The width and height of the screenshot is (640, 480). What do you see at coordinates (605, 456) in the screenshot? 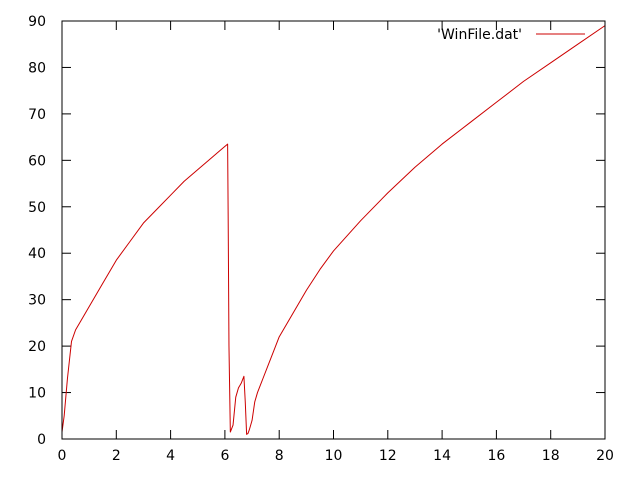
I see `x-tick-label: 20` at bounding box center [605, 456].